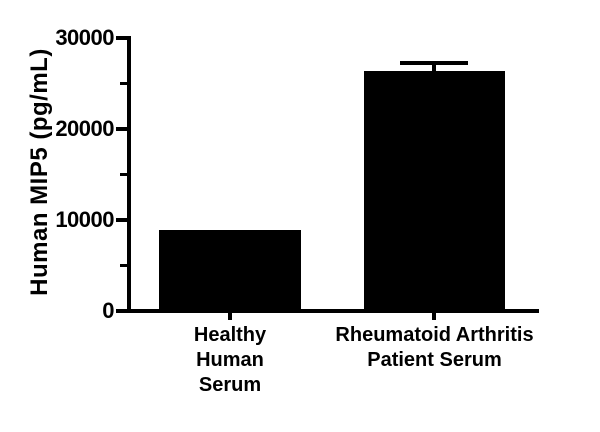  What do you see at coordinates (434, 67) in the screenshot?
I see `error-bar-stem` at bounding box center [434, 67].